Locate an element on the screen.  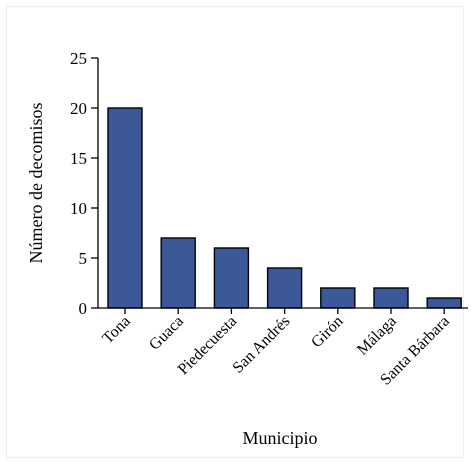
y-ticks-group: 0 5 10 15 20 25 is located at coordinates (84, 183).